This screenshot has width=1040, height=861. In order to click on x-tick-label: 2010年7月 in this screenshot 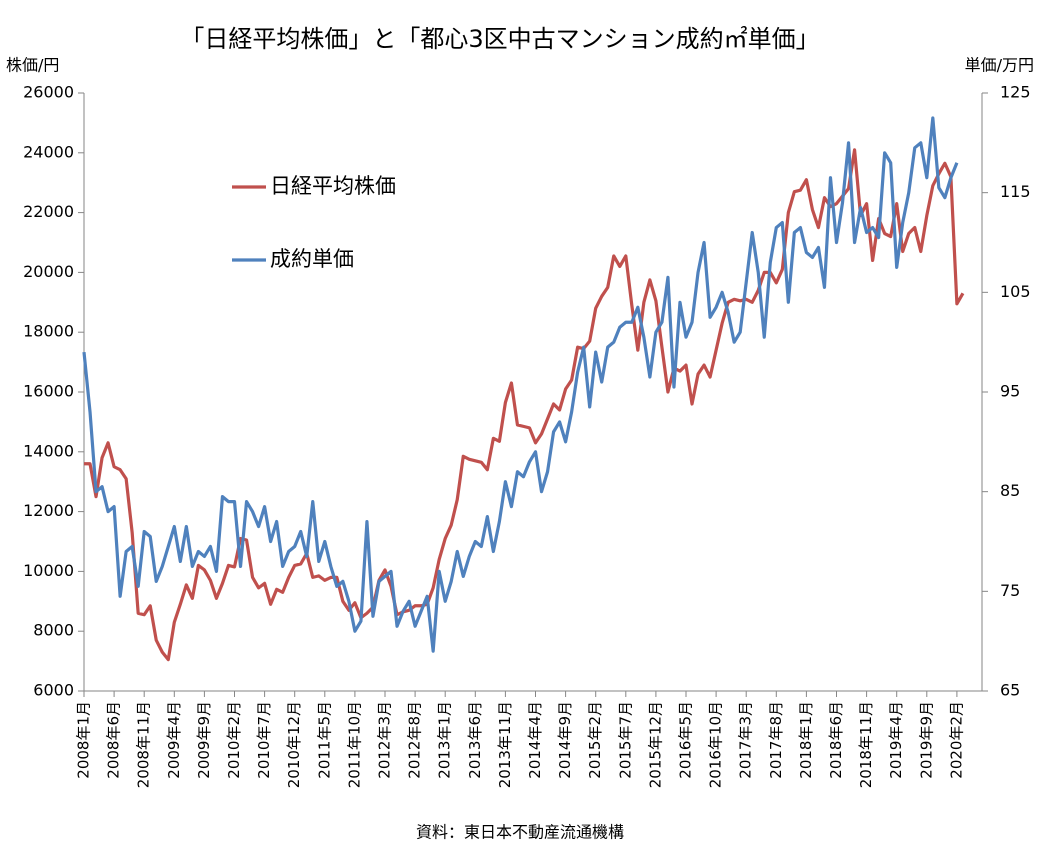, I will do `click(264, 740)`.